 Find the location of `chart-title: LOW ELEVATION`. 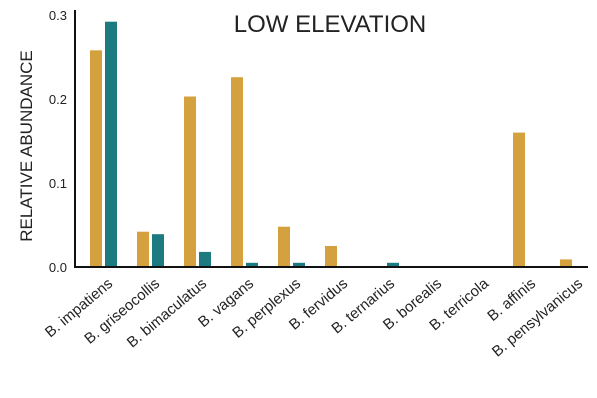

chart-title: LOW ELEVATION is located at coordinates (330, 24).